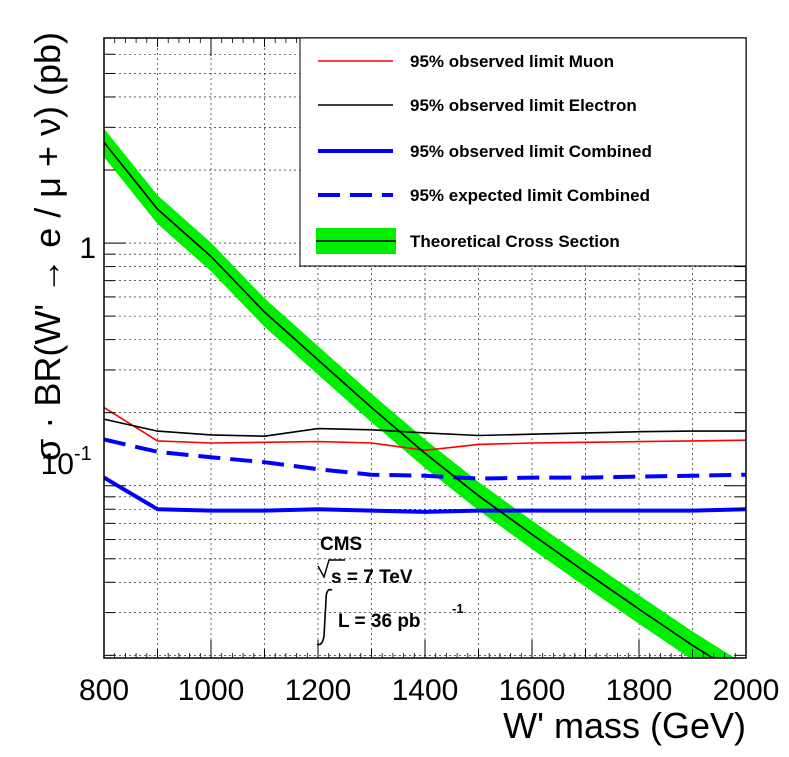  What do you see at coordinates (390, 590) in the screenshot?
I see `cms-annotation: CMS s = 7 TeV L = 36 pb -1` at bounding box center [390, 590].